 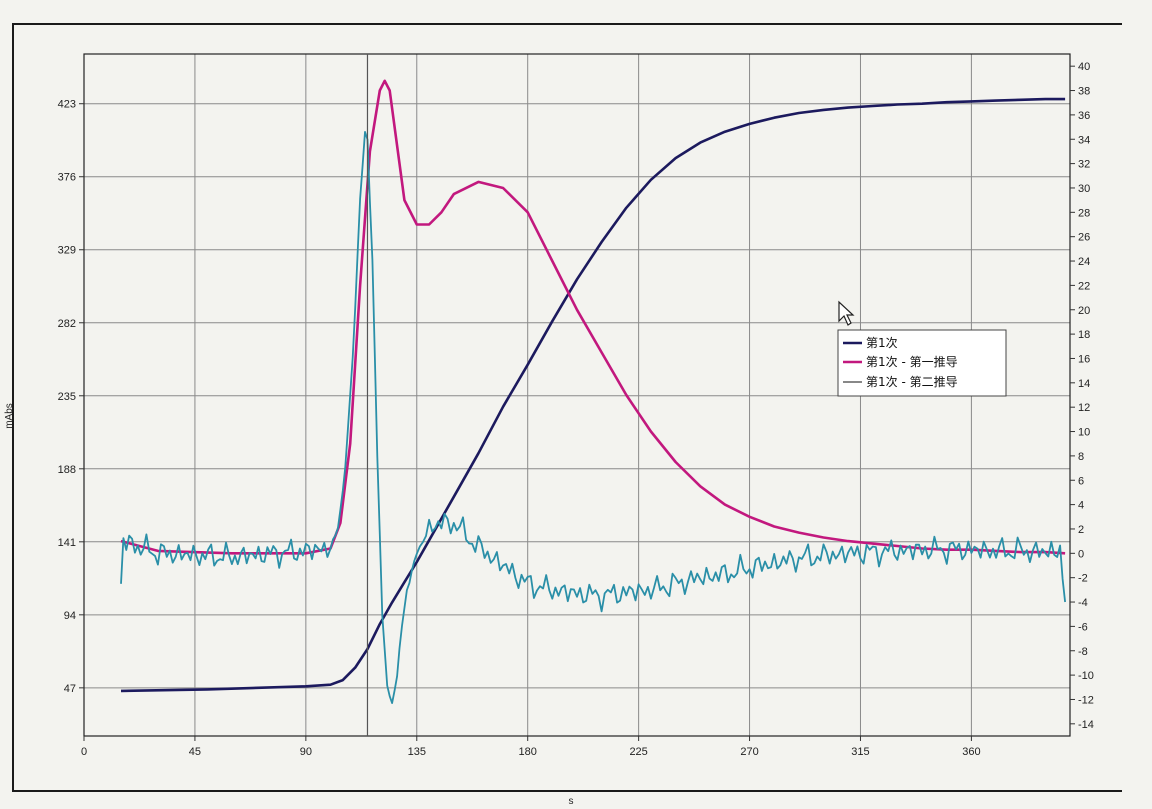 What do you see at coordinates (1084, 286) in the screenshot?
I see `y-right-tick-label: 22` at bounding box center [1084, 286].